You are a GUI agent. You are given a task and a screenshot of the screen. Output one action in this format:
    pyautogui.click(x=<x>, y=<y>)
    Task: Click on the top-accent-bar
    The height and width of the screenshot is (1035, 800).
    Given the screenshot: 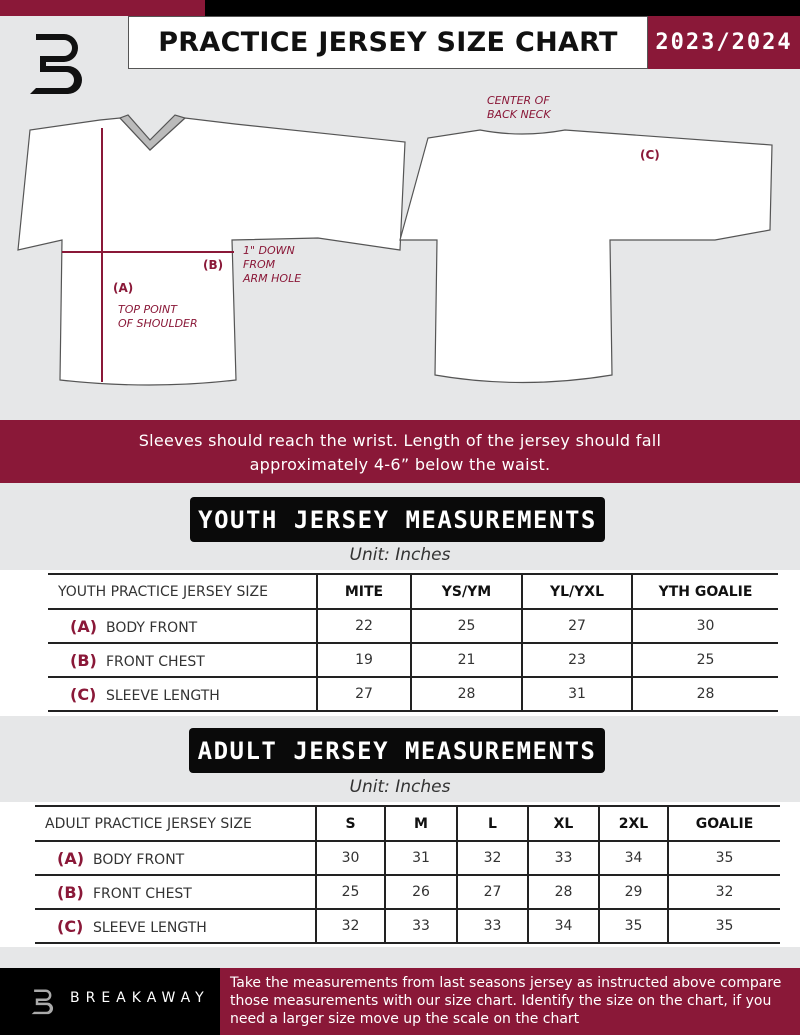 What is the action you would take?
    pyautogui.click(x=102, y=8)
    